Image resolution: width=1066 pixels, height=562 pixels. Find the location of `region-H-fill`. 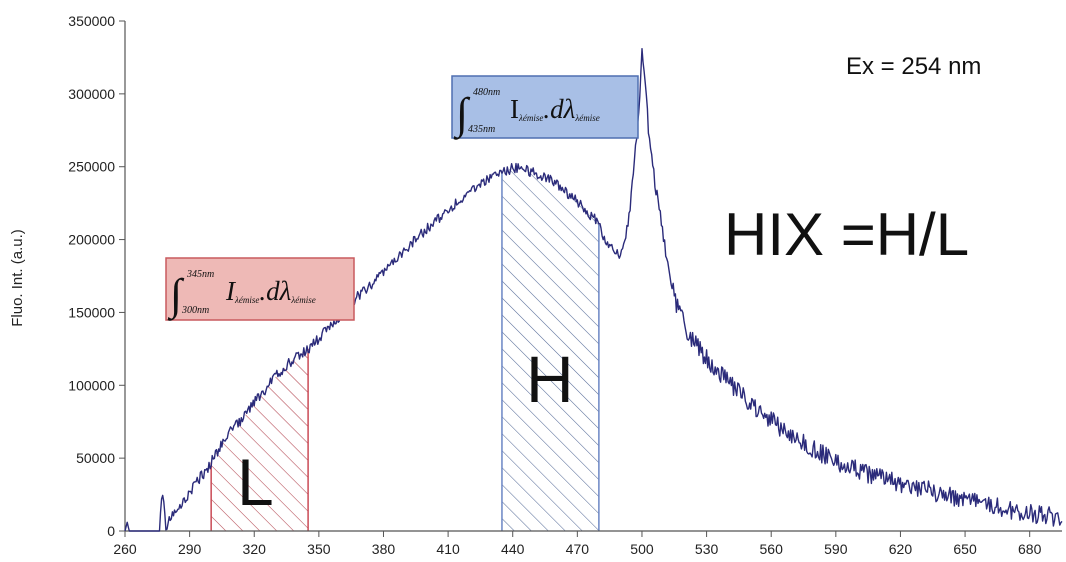

region-H-fill is located at coordinates (550, 349).